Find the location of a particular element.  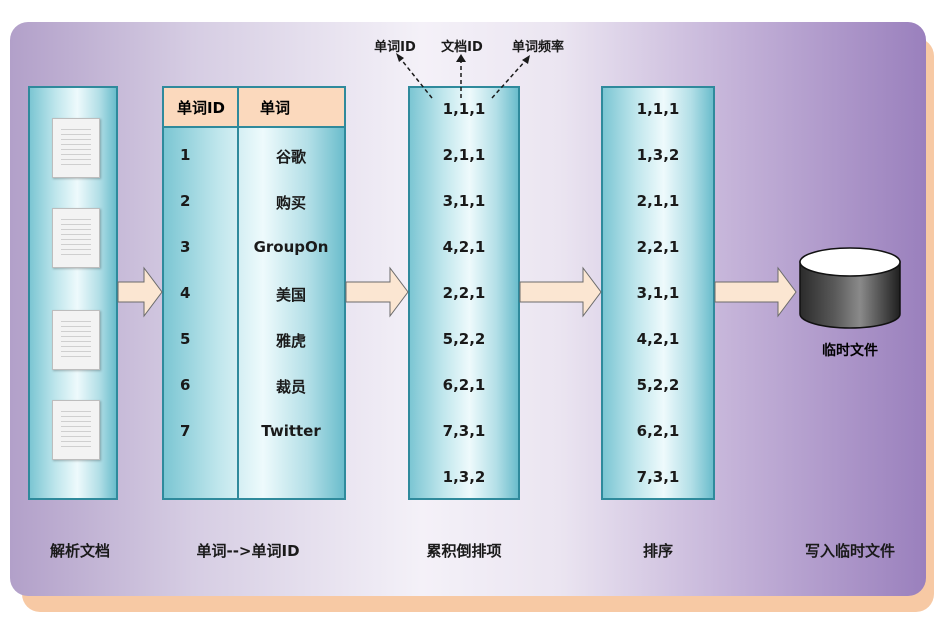

word-cell: 雅虎 is located at coordinates (291, 341).